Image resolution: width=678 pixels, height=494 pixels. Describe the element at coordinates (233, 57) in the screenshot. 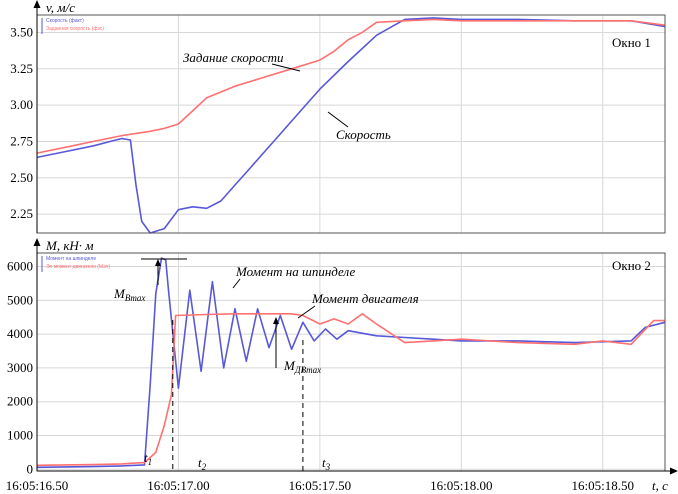

I see `annotation-speed-setpoint: Задание скорости` at that location.